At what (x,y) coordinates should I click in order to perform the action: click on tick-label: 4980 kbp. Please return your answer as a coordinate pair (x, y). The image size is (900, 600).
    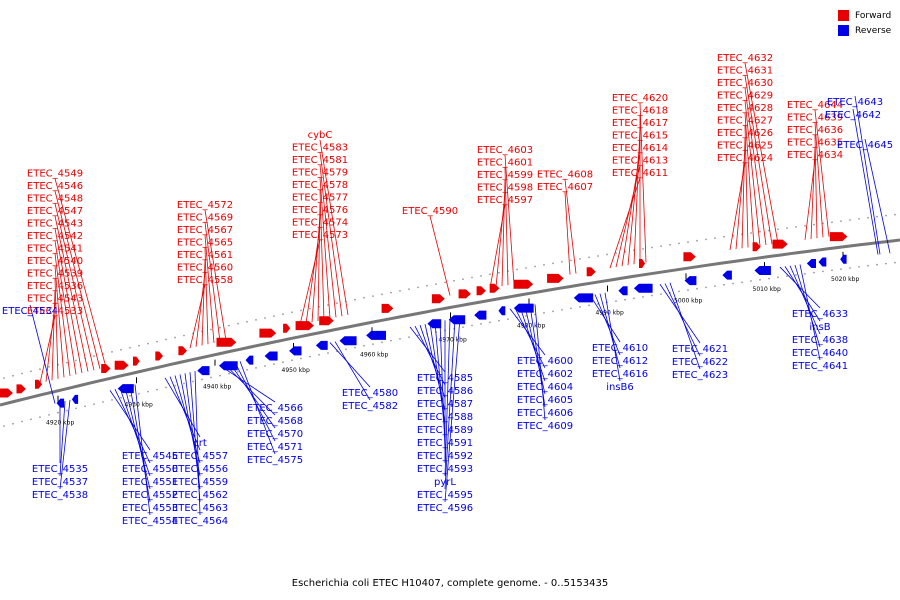
    Looking at the image, I should click on (531, 325).